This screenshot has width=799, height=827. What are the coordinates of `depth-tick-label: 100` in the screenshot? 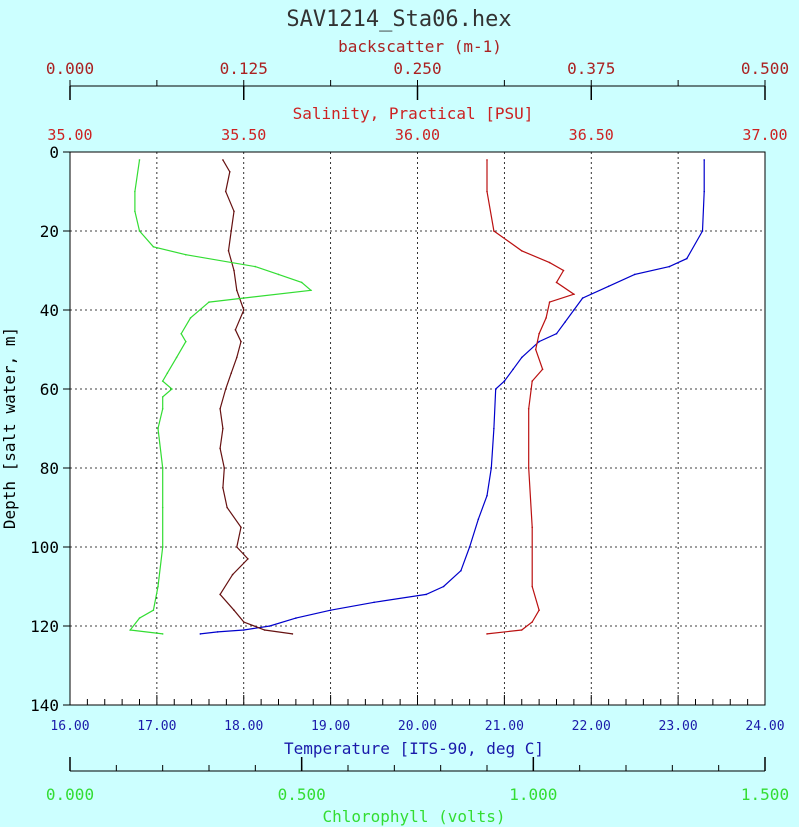 It's located at (44, 547).